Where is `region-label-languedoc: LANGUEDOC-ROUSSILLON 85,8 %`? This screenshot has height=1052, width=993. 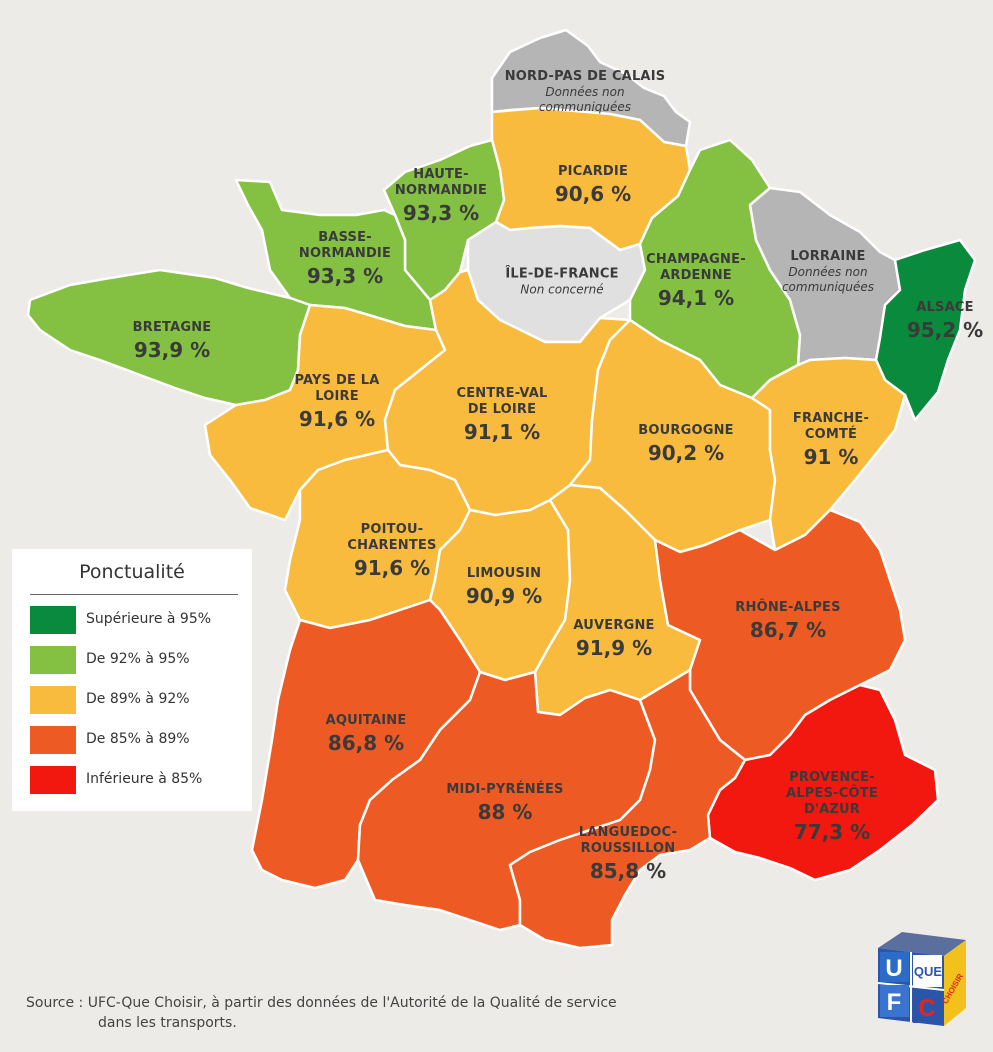 region-label-languedoc: LANGUEDOC-ROUSSILLON 85,8 % is located at coordinates (628, 855).